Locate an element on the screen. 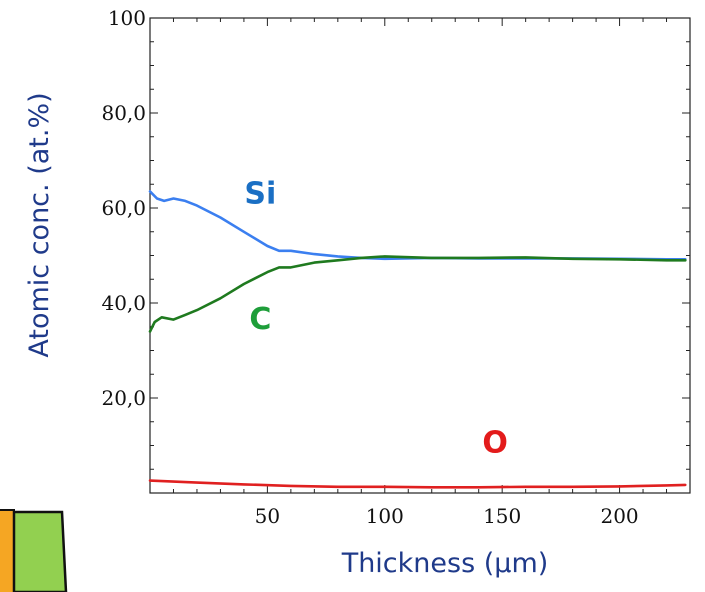 This screenshot has height=592, width=705. y-tick-label: 40,0 is located at coordinates (123, 303).